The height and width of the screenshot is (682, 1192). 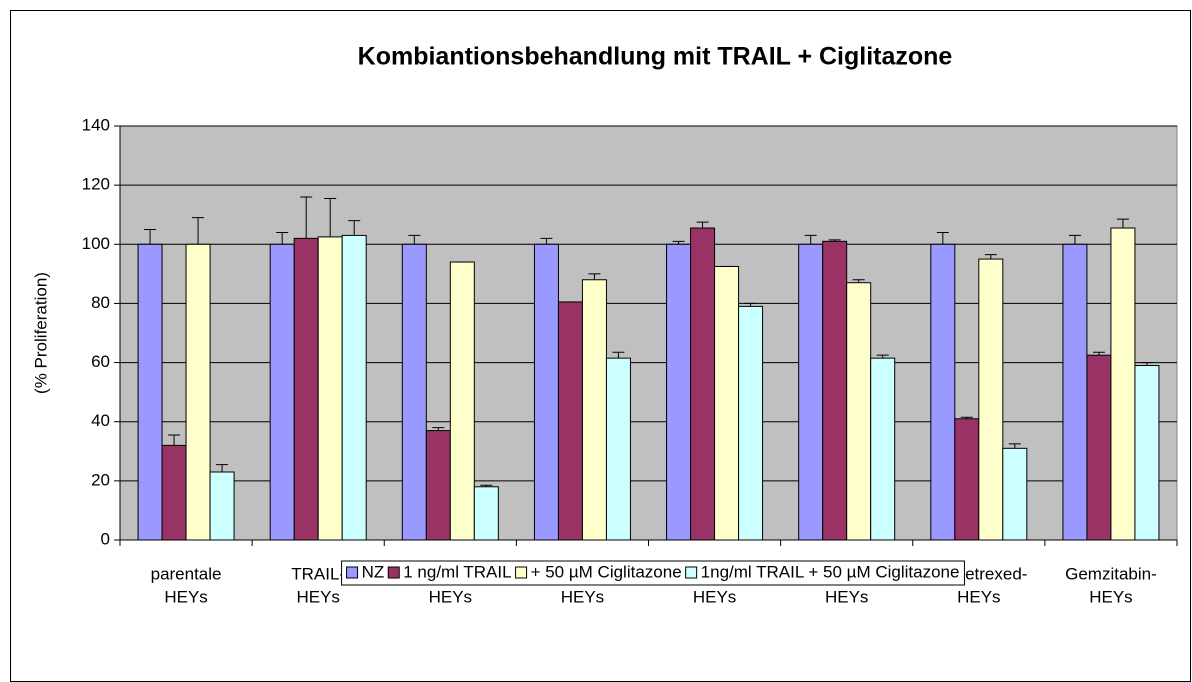 I want to click on legend-label: 1 ng/ml TRAIL, so click(x=457, y=571).